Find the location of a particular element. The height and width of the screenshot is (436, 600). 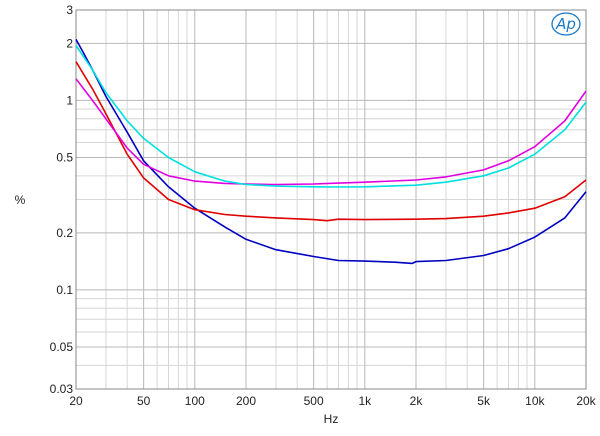

ap-logo: Ap is located at coordinates (566, 24).